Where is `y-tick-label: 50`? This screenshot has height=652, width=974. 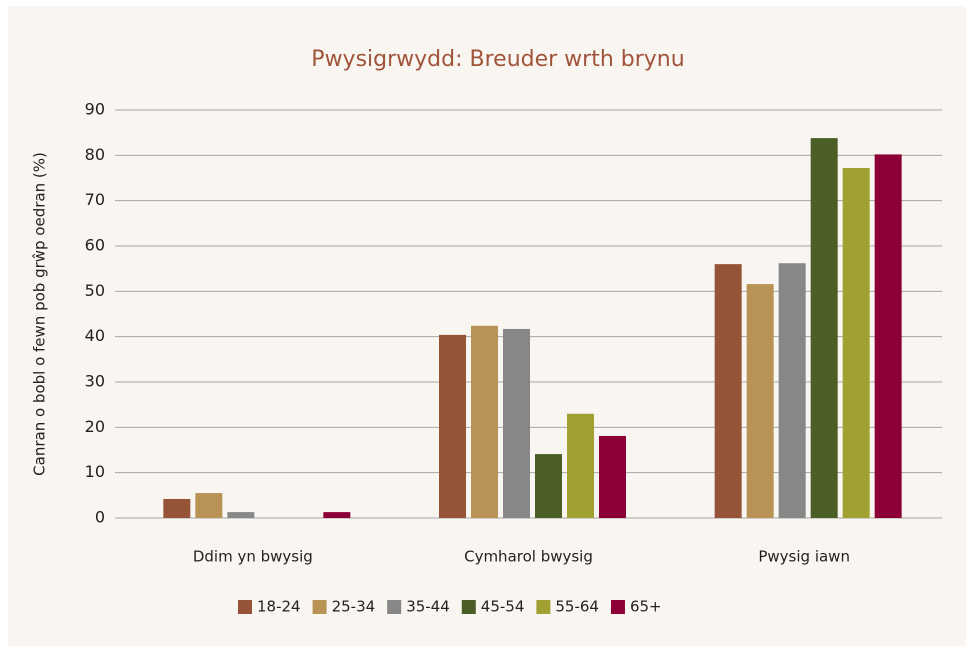
y-tick-label: 50 is located at coordinates (95, 290).